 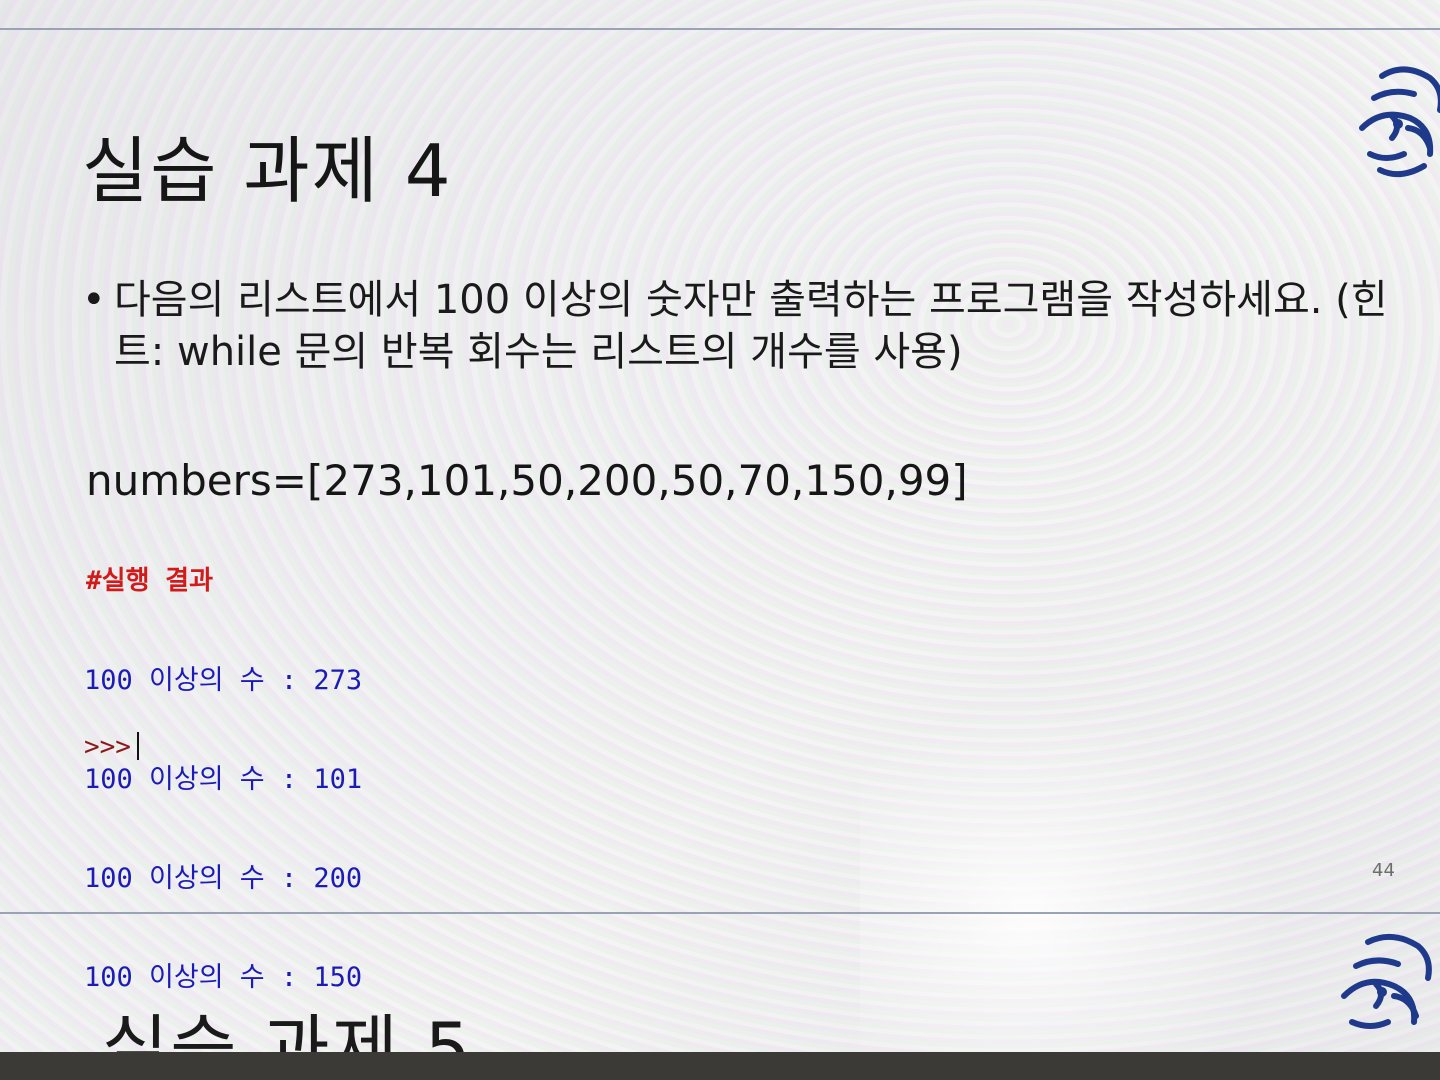 What do you see at coordinates (1070, 880) in the screenshot?
I see `screen-glare` at bounding box center [1070, 880].